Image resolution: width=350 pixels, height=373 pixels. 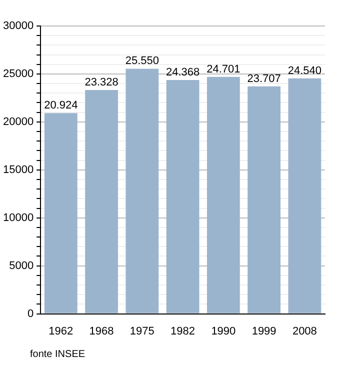 I want to click on x-tick-label: 1999, so click(x=264, y=331).